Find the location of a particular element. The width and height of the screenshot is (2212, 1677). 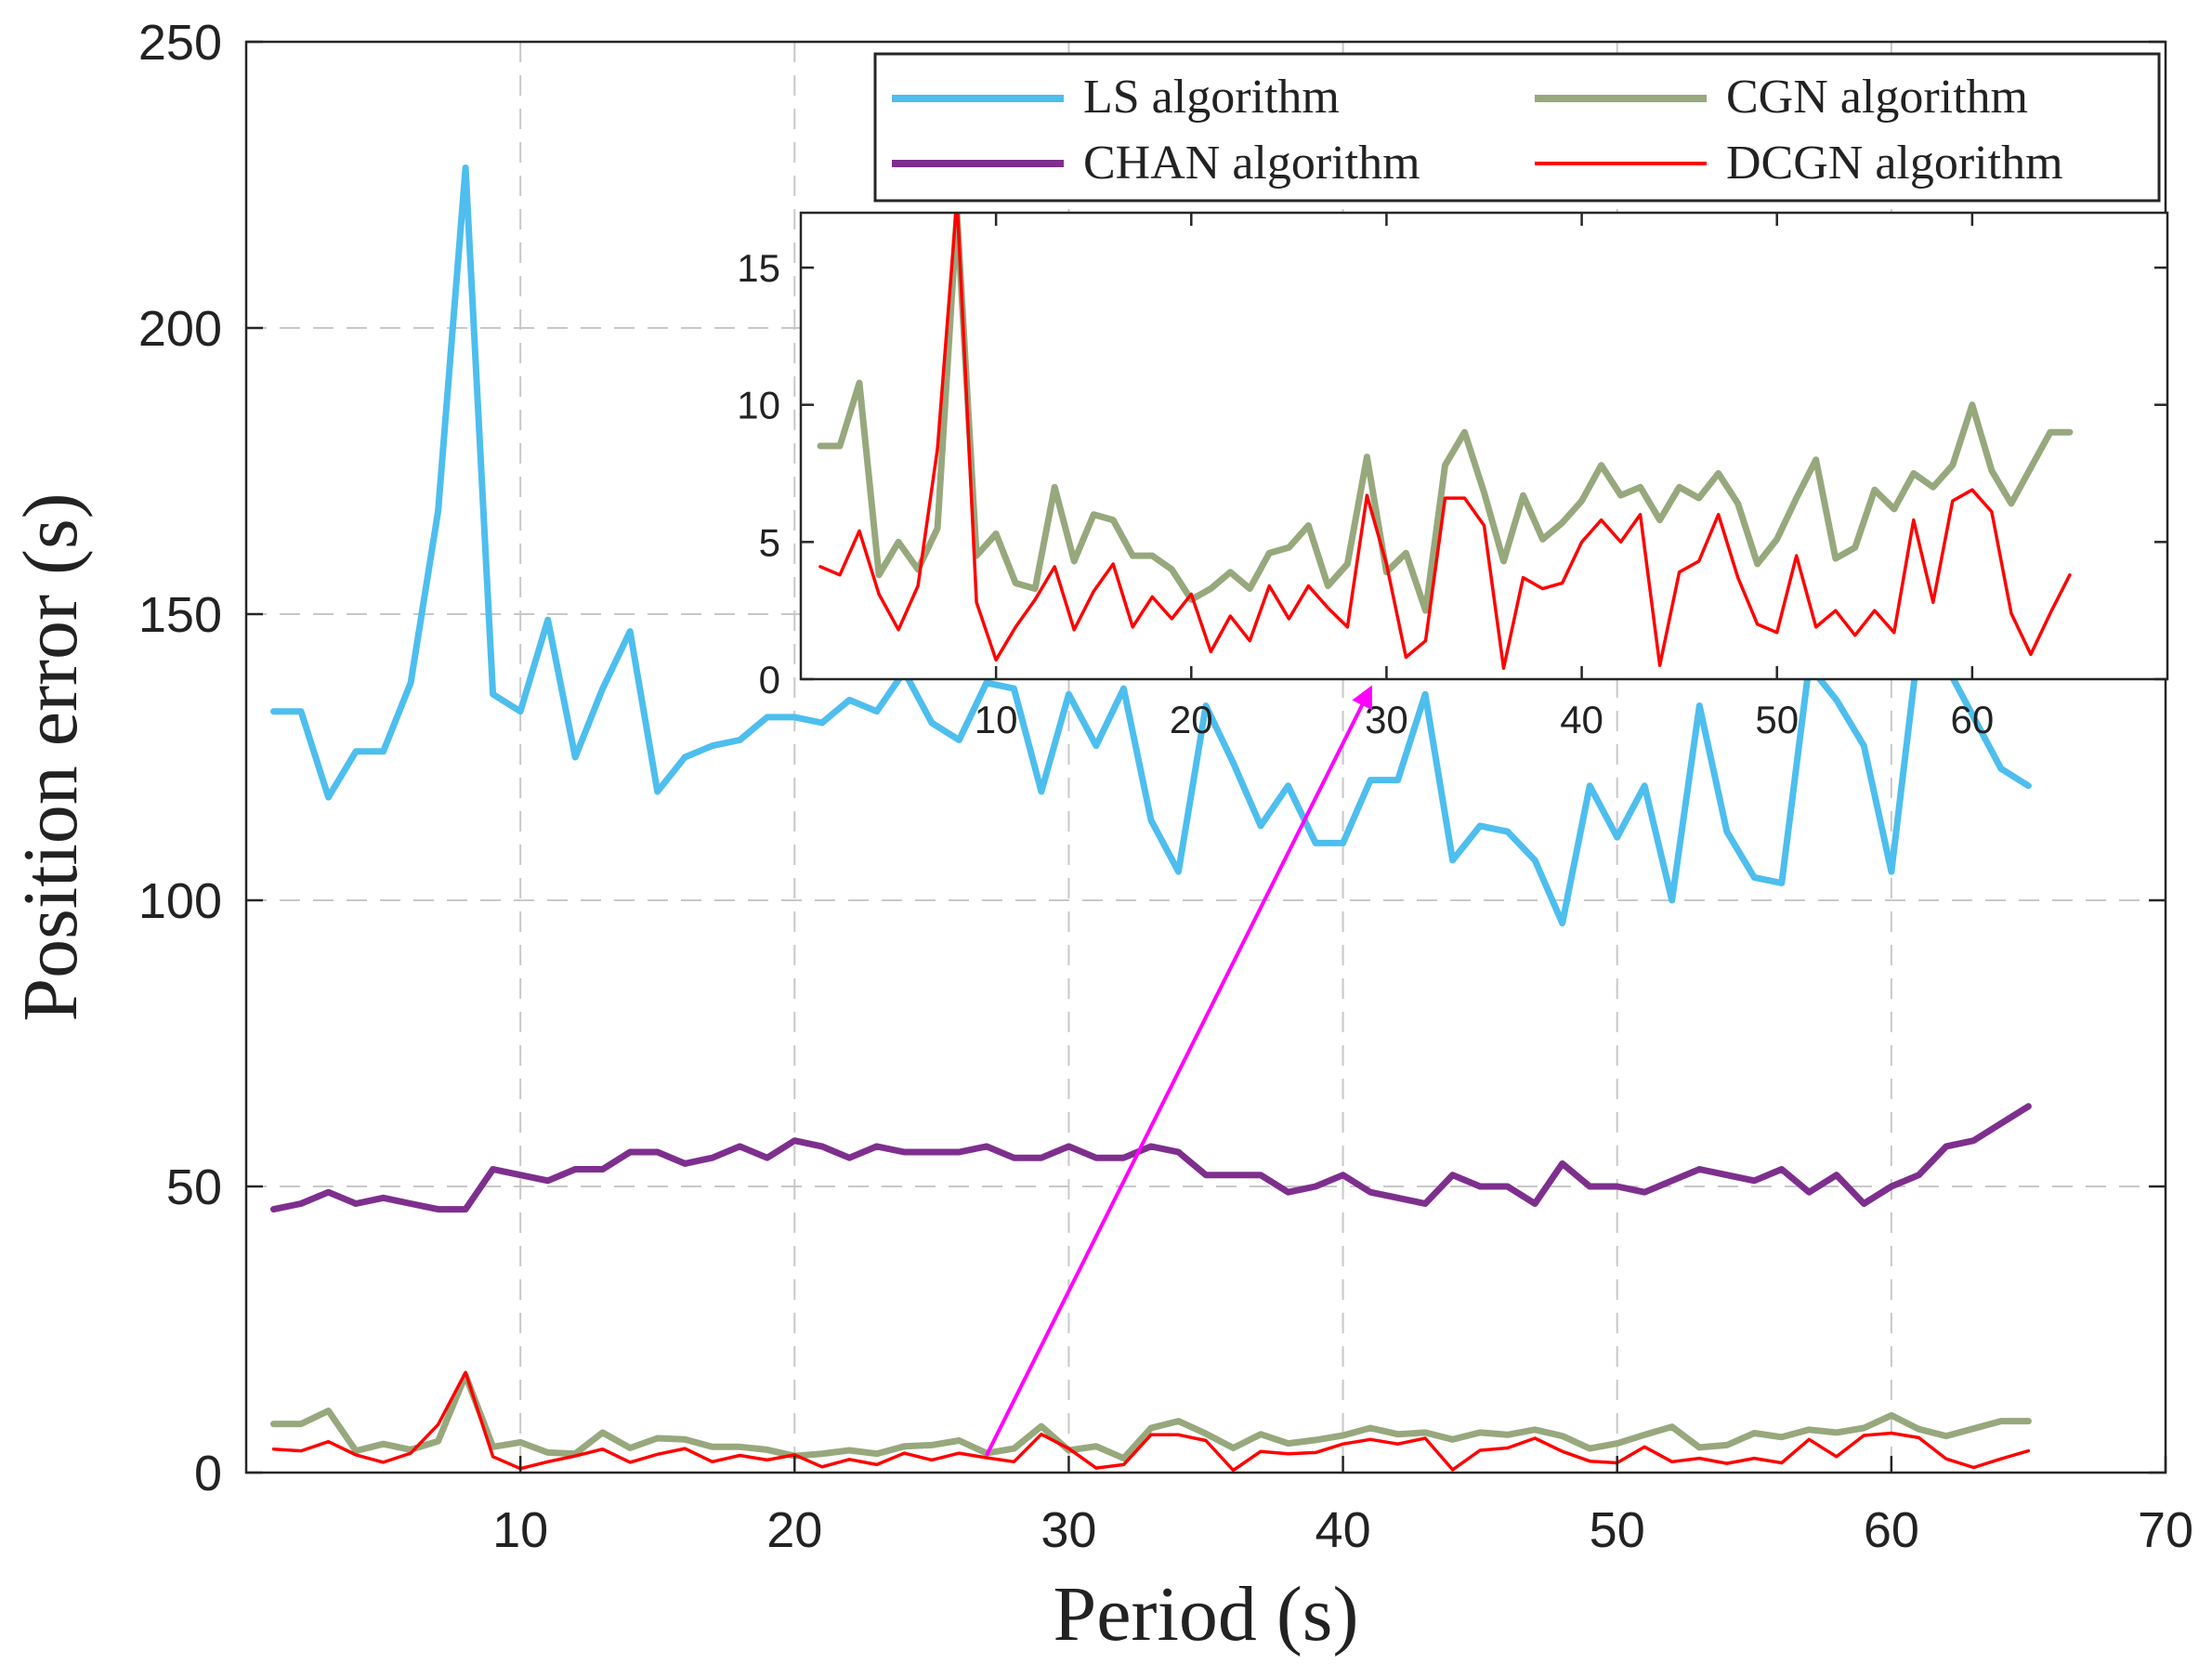

x-tick-label: 50 is located at coordinates (1617, 1530).